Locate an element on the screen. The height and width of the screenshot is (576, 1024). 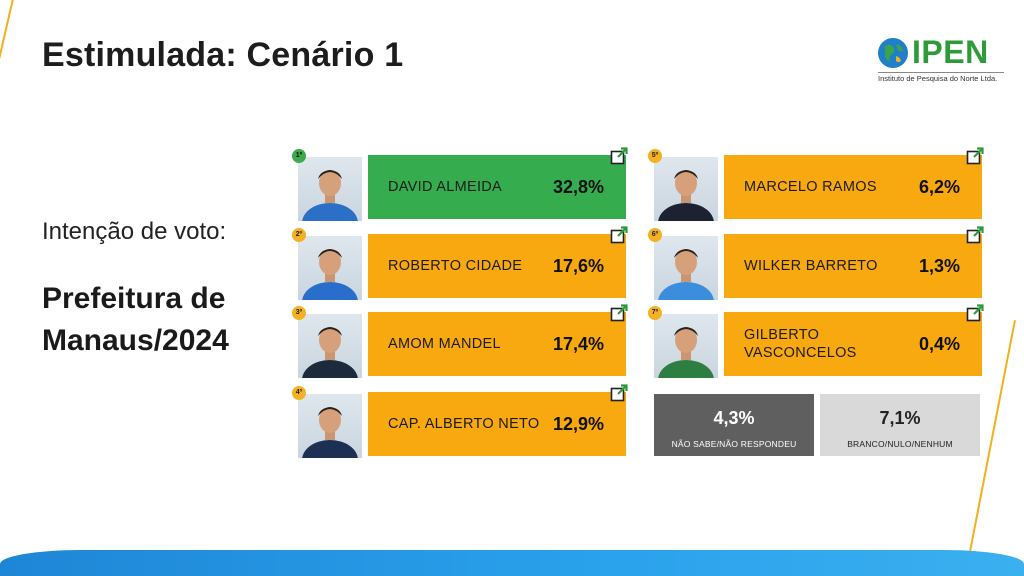
page-title: Estimulada: Cenário 1 is located at coordinates (223, 55).